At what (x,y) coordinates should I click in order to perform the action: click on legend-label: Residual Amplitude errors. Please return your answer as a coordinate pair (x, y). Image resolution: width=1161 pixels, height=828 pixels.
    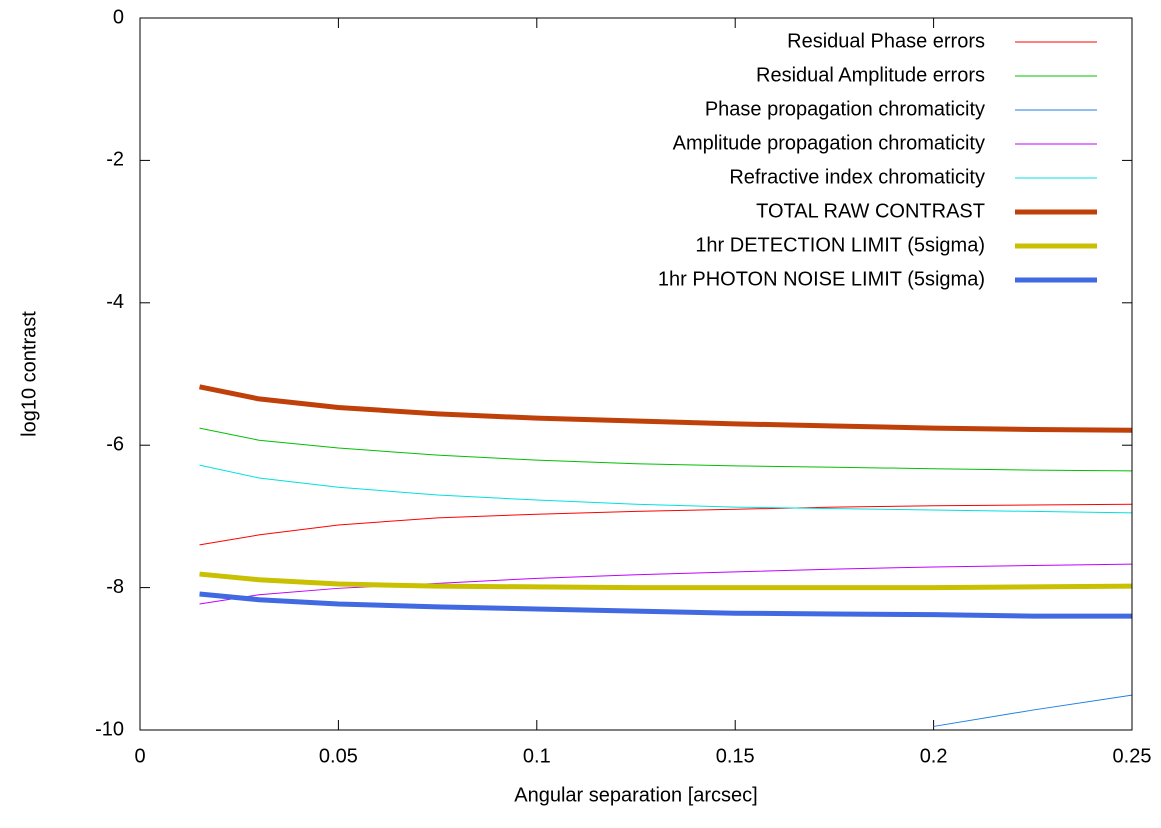
    Looking at the image, I should click on (870, 75).